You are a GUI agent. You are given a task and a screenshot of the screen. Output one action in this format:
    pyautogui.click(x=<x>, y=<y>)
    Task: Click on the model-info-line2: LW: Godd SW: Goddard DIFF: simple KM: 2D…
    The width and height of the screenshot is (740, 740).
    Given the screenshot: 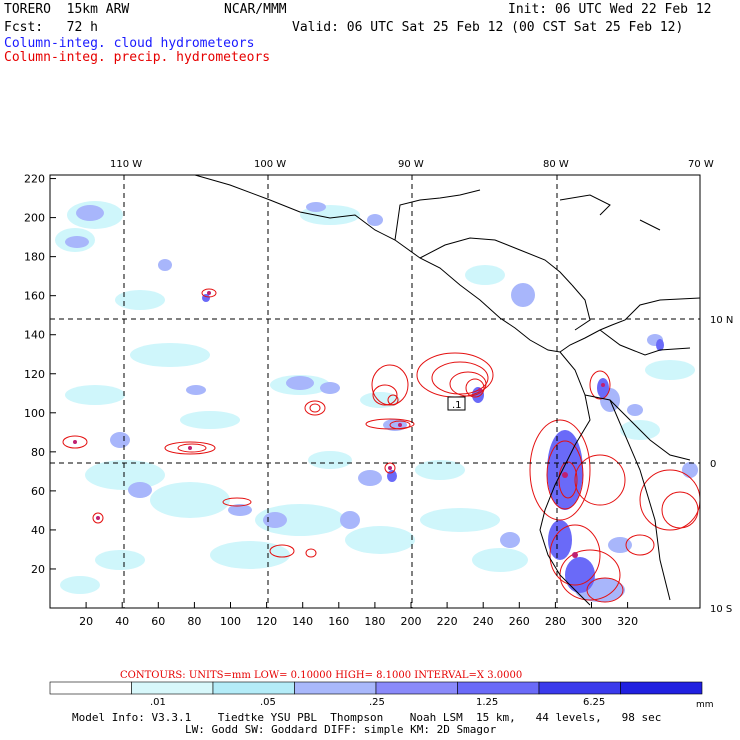 What is the action you would take?
    pyautogui.click(x=341, y=729)
    